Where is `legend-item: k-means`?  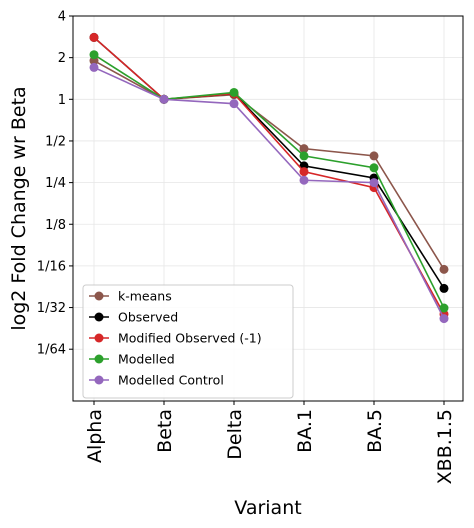
legend-item: k-means is located at coordinates (130, 296).